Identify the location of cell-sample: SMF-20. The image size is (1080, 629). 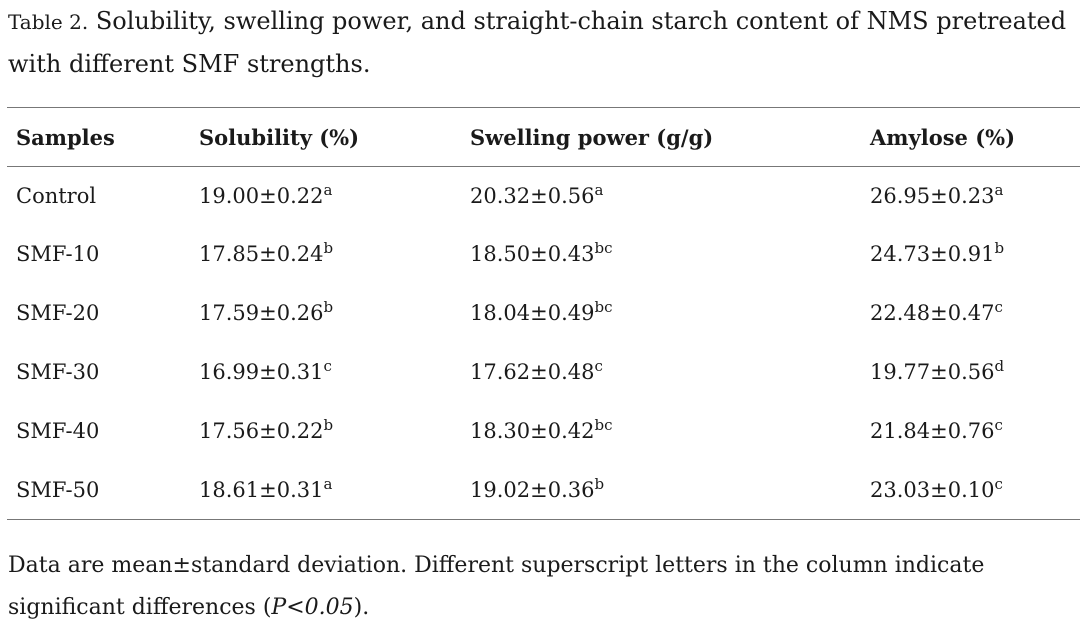
(58, 313).